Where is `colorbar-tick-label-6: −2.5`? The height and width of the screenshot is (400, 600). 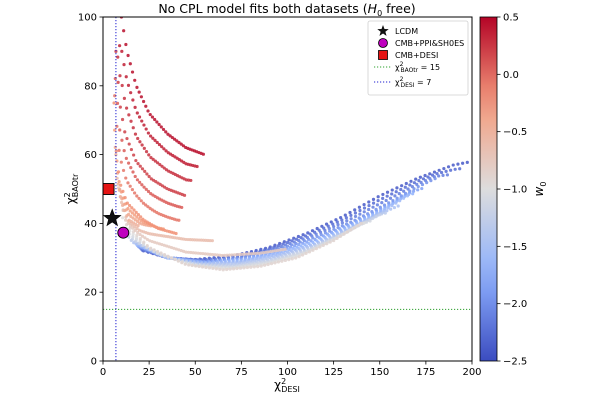 colorbar-tick-label-6: −2.5 is located at coordinates (515, 362).